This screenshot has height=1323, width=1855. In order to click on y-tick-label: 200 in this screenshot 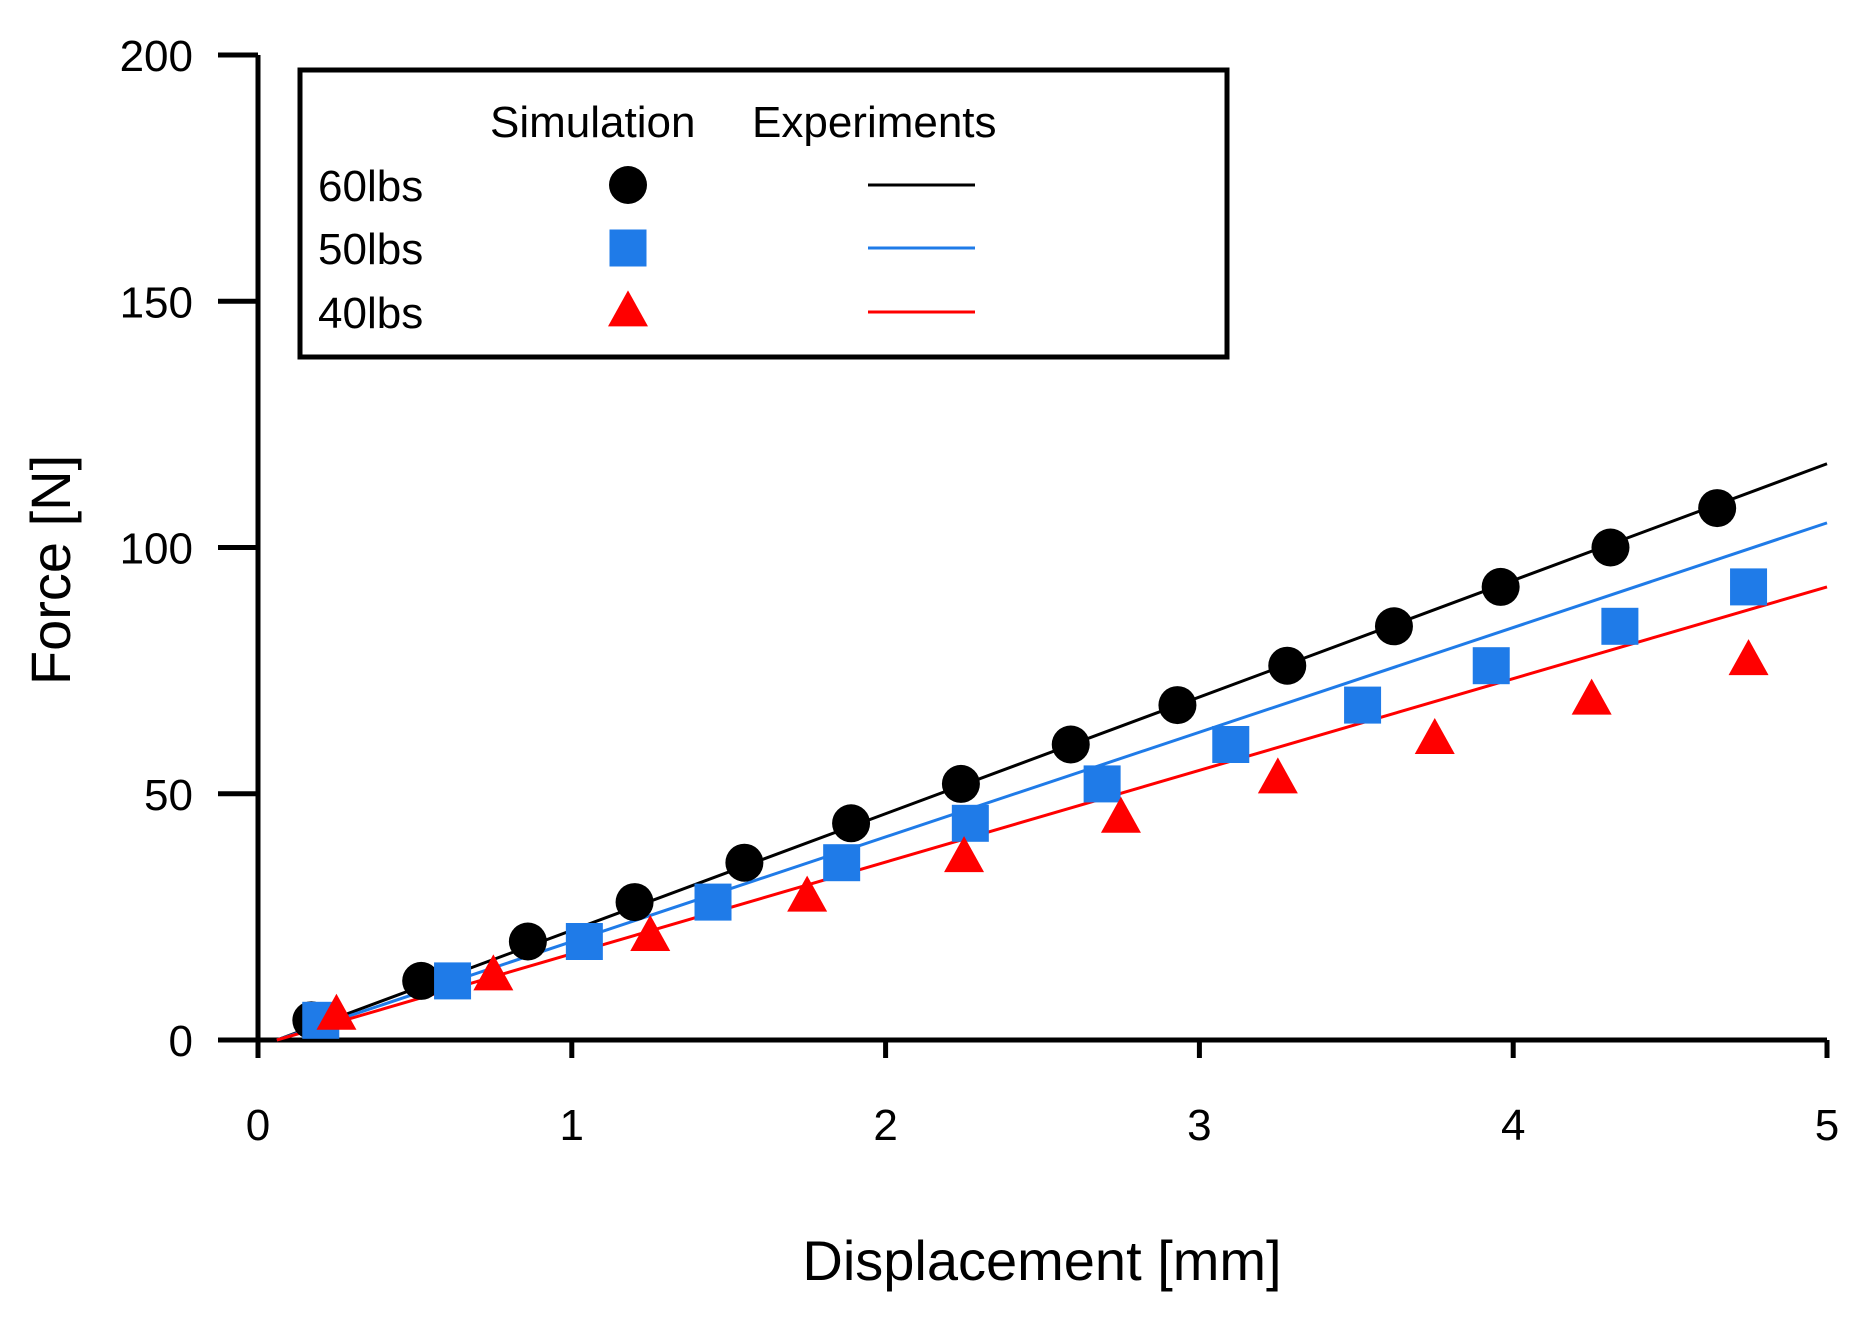, I will do `click(156, 56)`.